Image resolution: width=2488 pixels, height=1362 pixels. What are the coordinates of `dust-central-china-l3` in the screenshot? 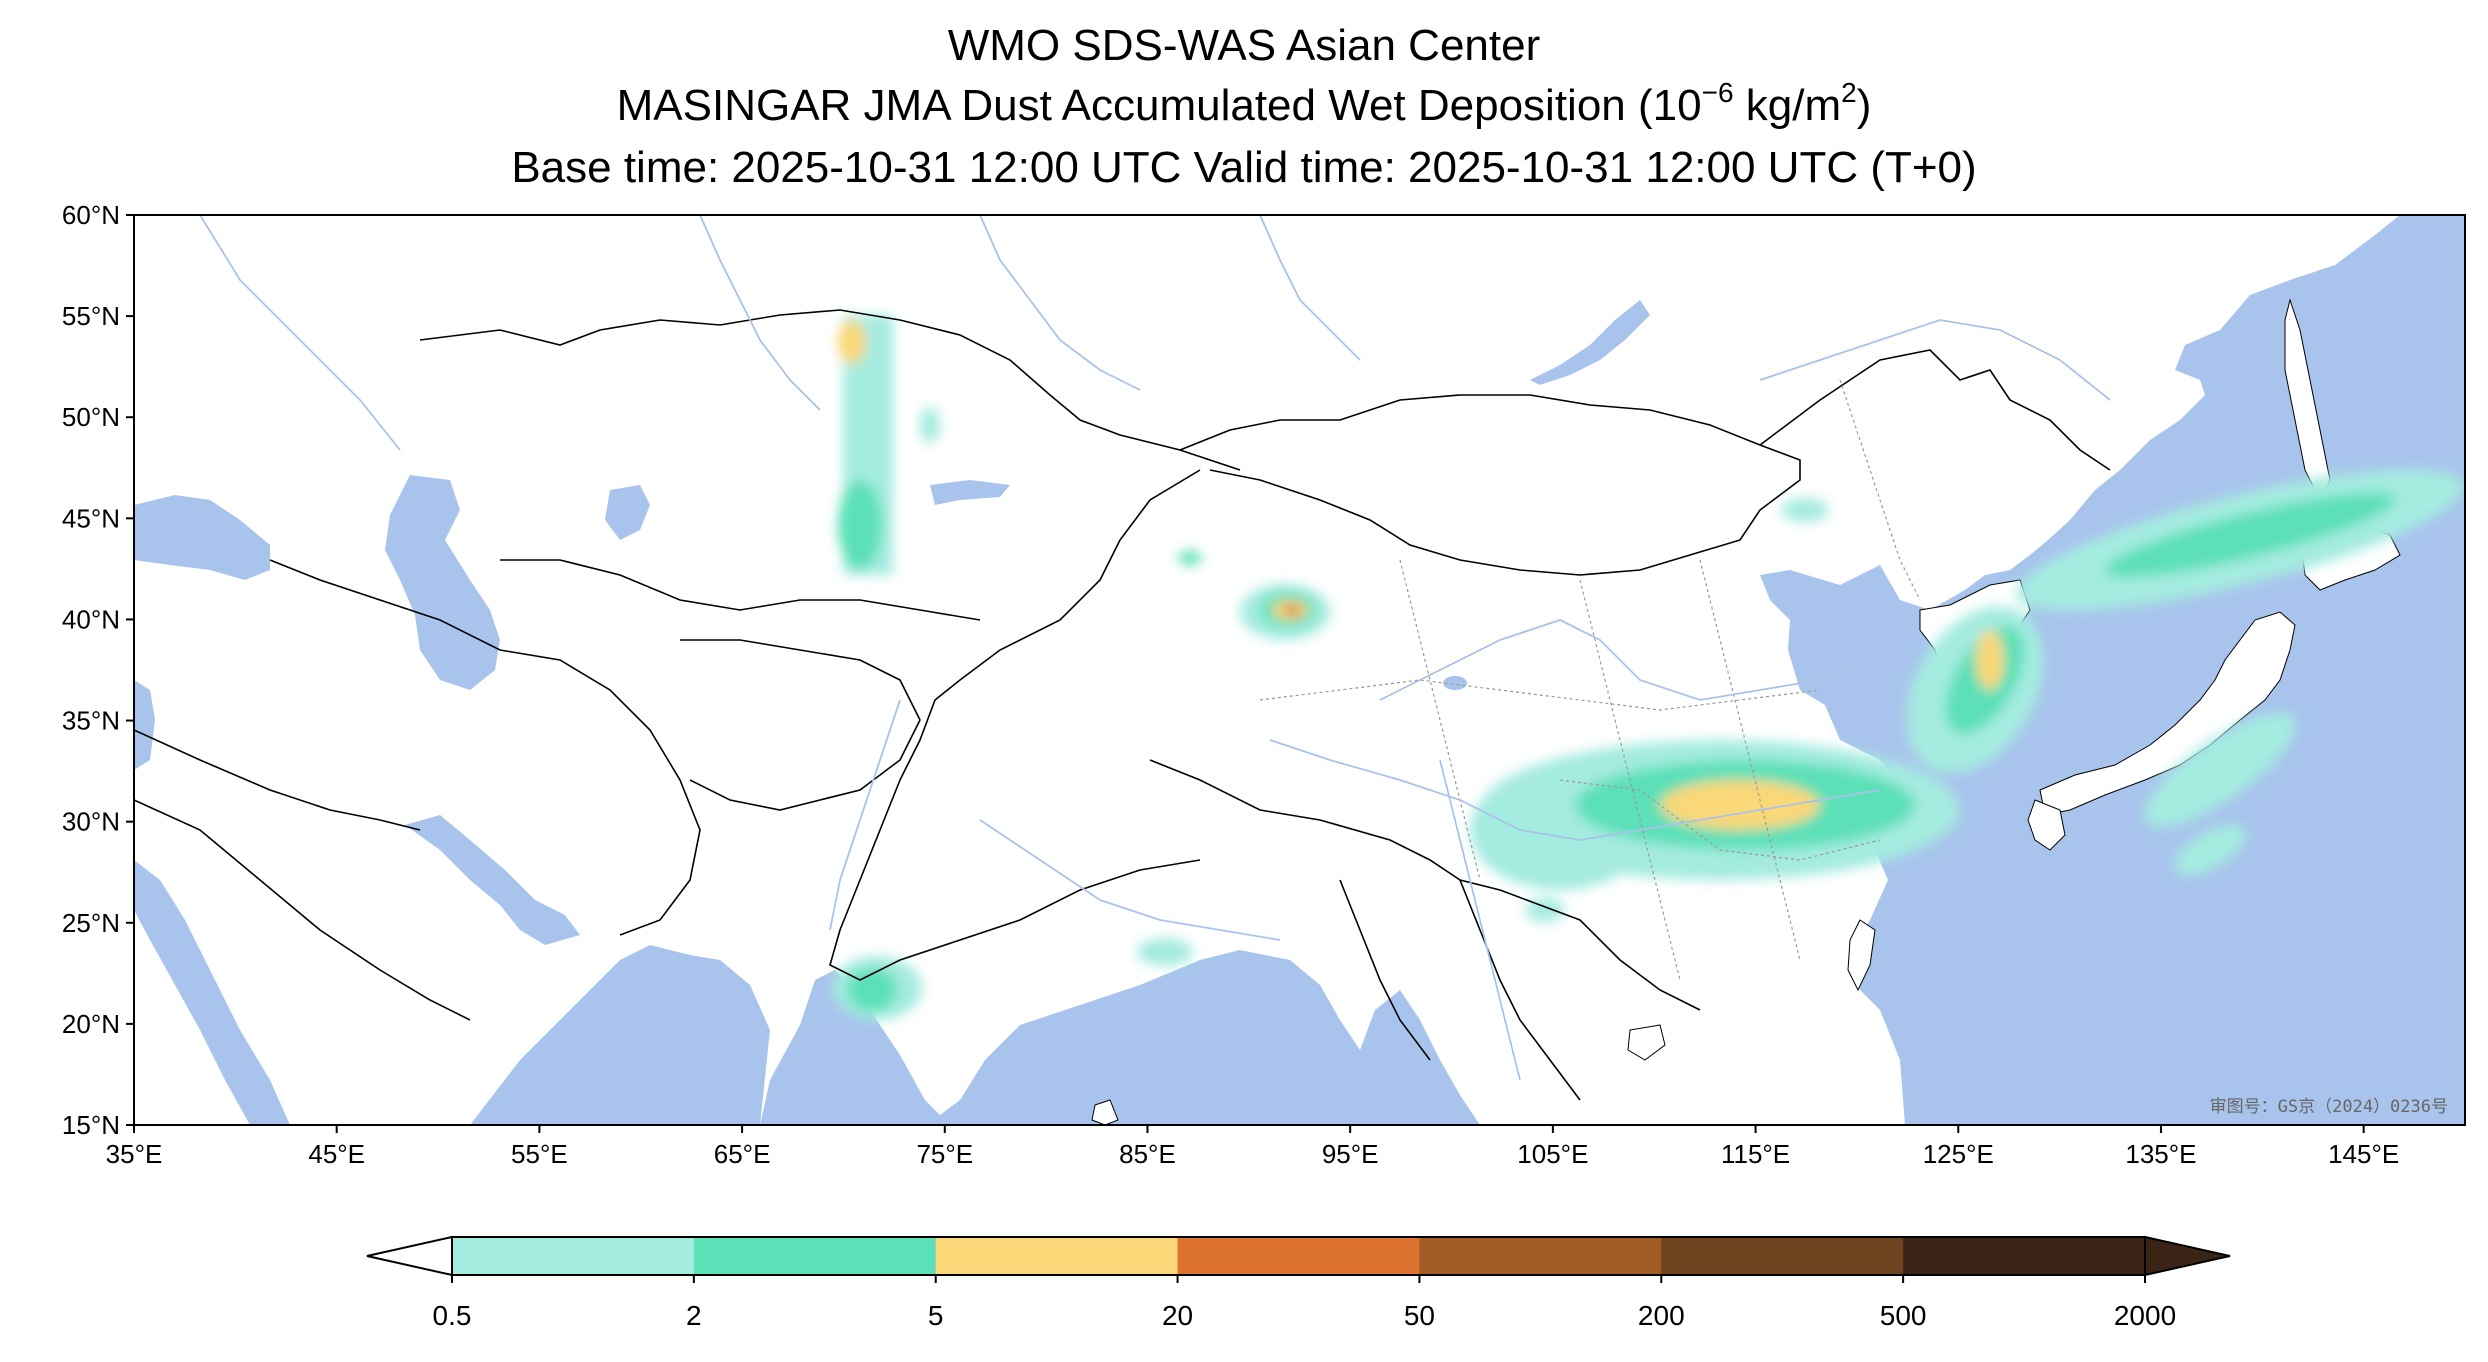 It's located at (1740, 805).